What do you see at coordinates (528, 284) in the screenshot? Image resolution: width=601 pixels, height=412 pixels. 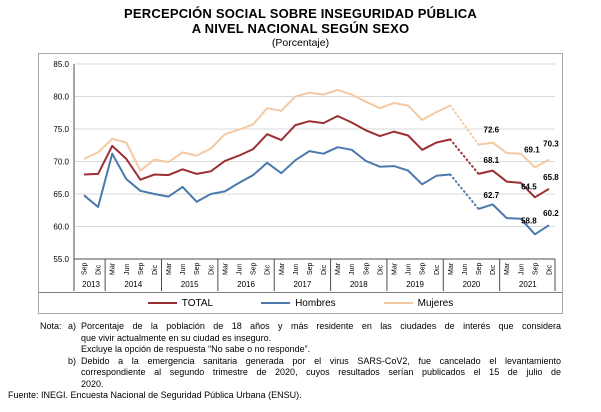 I see `svg-text: 2021` at bounding box center [528, 284].